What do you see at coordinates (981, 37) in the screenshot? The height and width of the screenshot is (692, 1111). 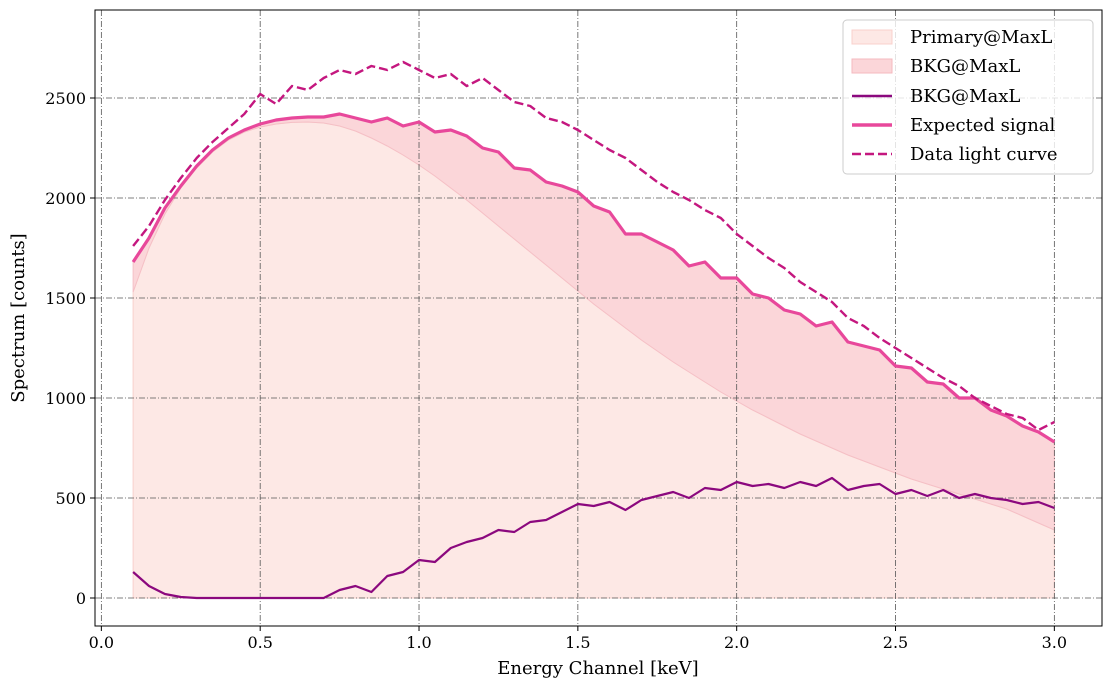 I see `legend-label-primary: Primary@MaxL` at bounding box center [981, 37].